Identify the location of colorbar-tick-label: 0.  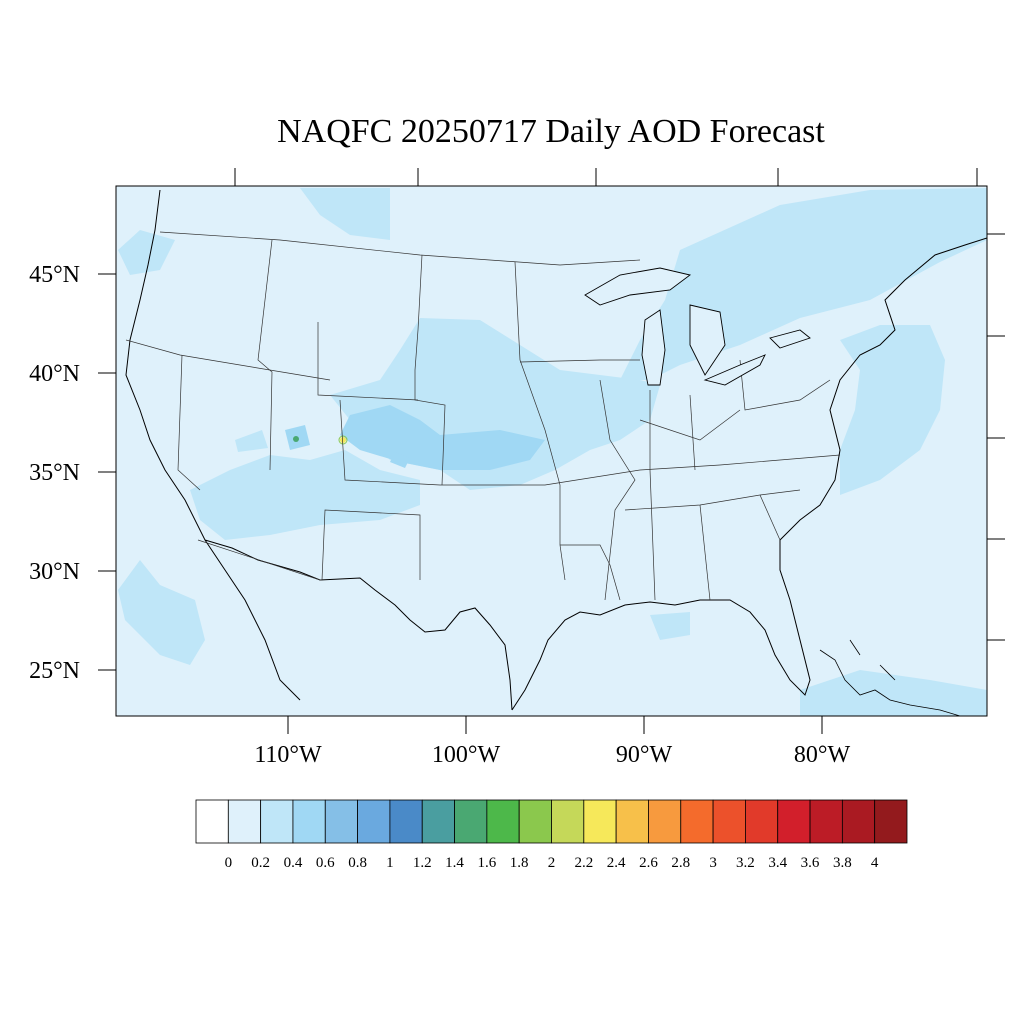
(229, 863).